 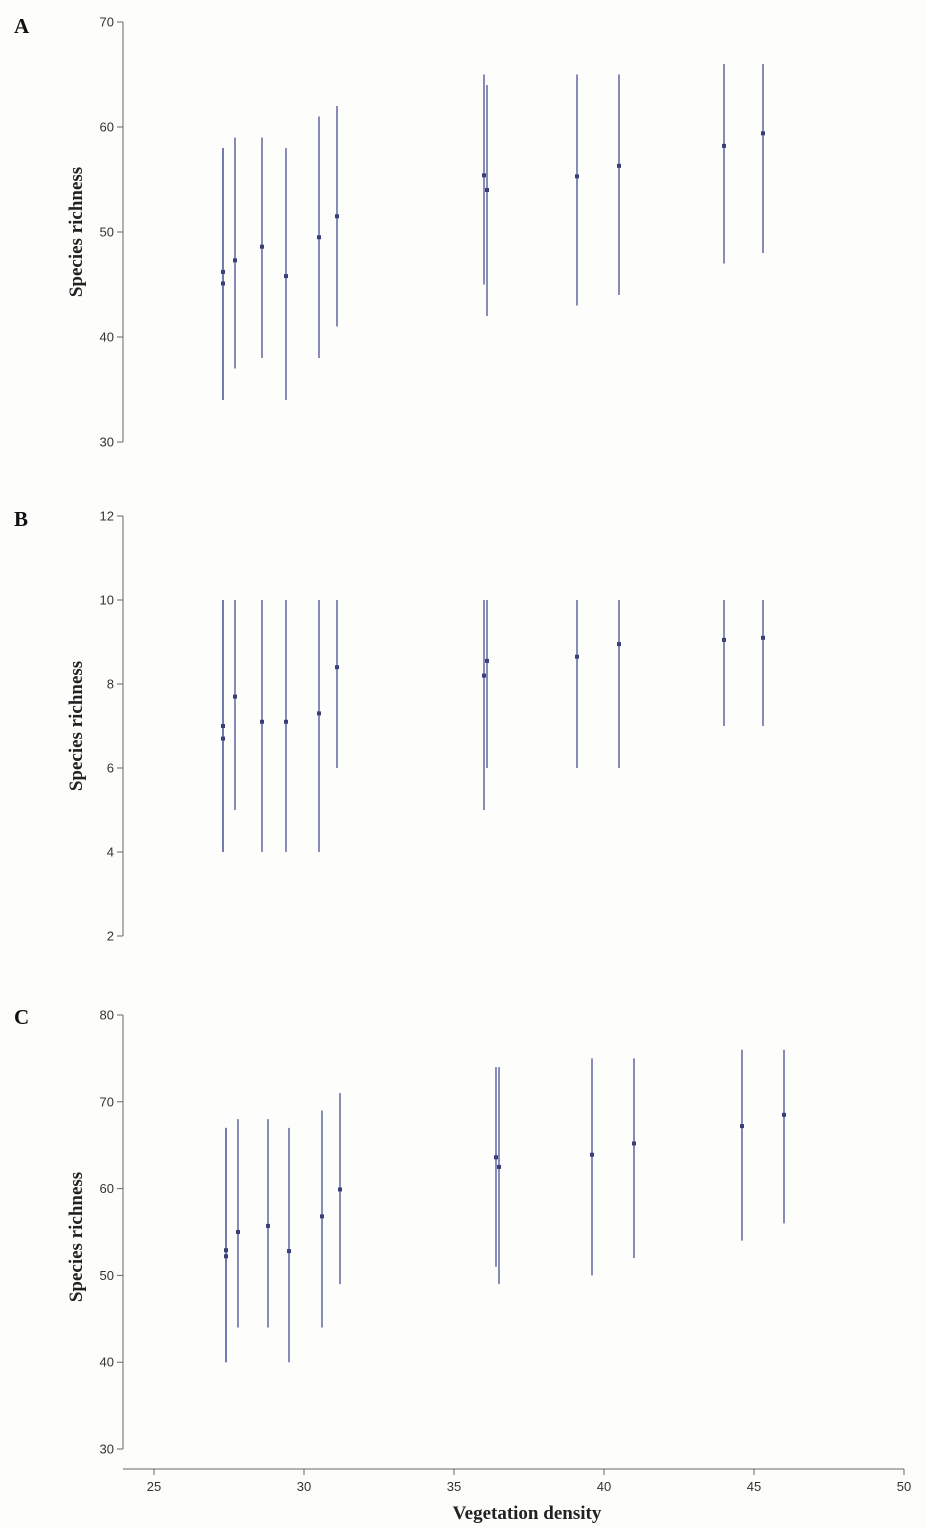 What do you see at coordinates (21, 519) in the screenshot?
I see `panel-label: B` at bounding box center [21, 519].